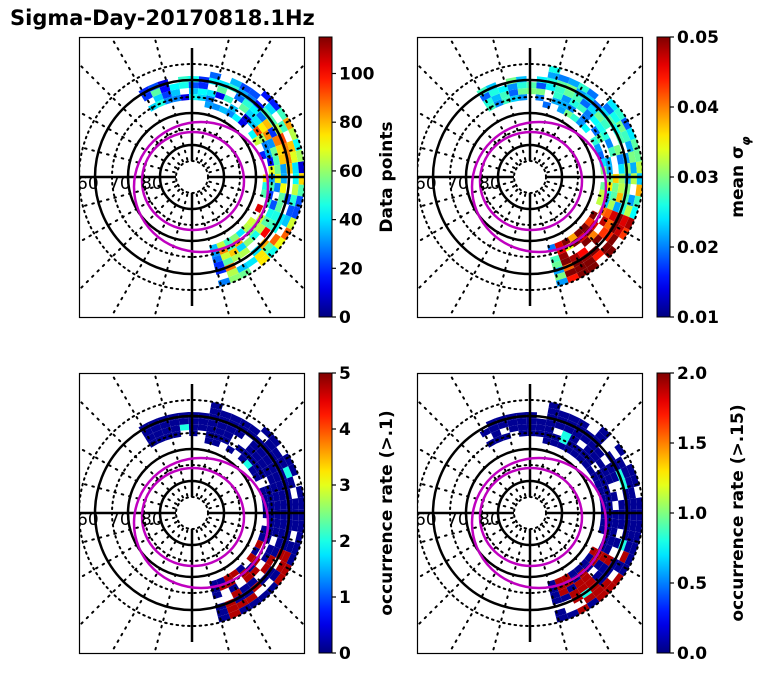 The image size is (759, 674). Describe the element at coordinates (345, 654) in the screenshot. I see `colorbar-tick-label: 0` at that location.